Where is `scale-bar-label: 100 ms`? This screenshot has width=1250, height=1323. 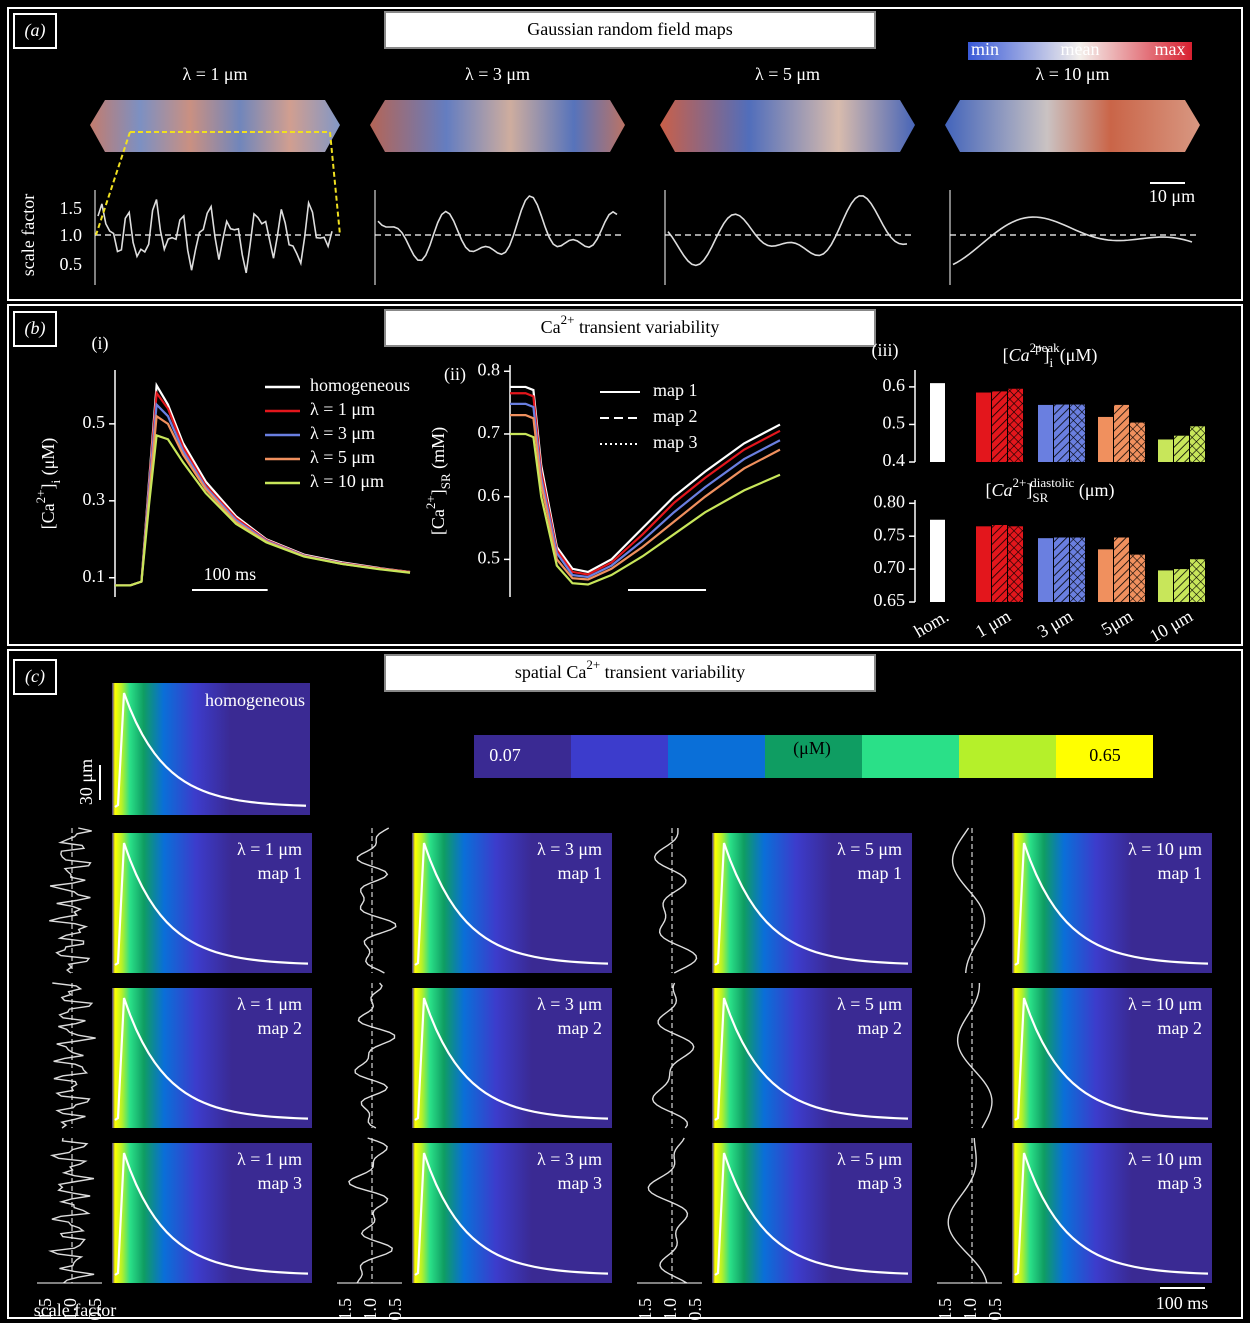 scale-bar-label: 100 ms is located at coordinates (230, 574).